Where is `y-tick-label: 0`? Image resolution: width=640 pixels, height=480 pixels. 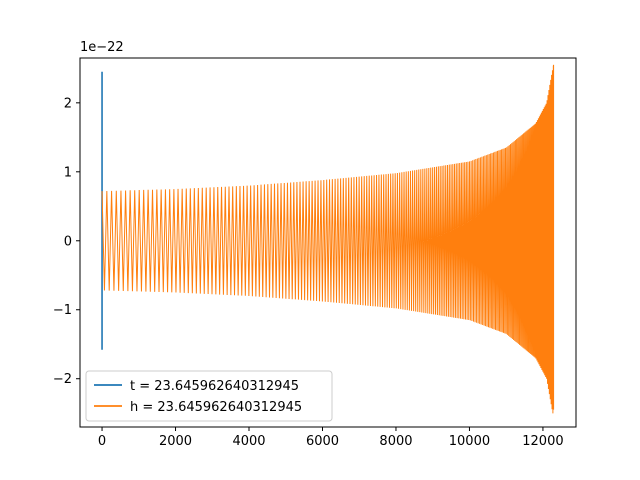
y-tick-label: 0 is located at coordinates (68, 241).